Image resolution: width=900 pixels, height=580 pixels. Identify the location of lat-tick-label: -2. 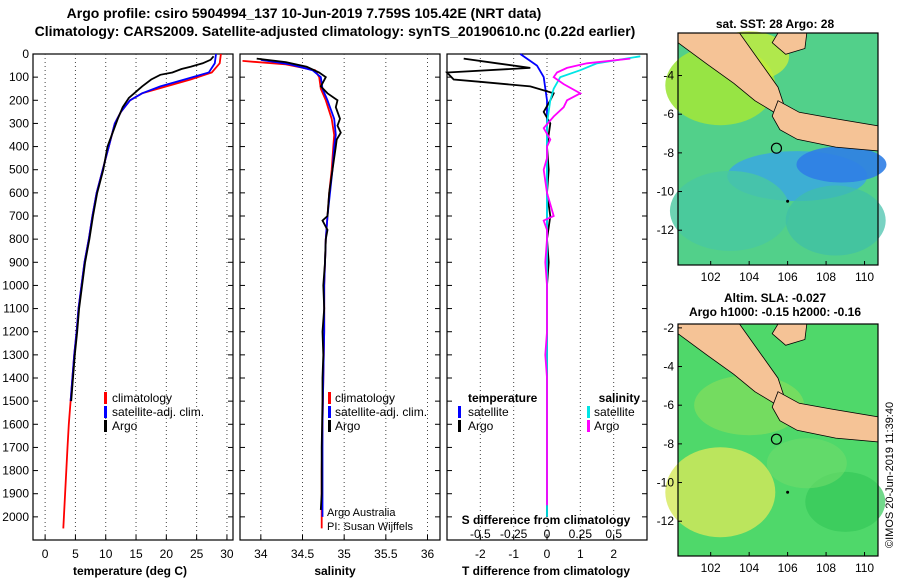
(668, 328).